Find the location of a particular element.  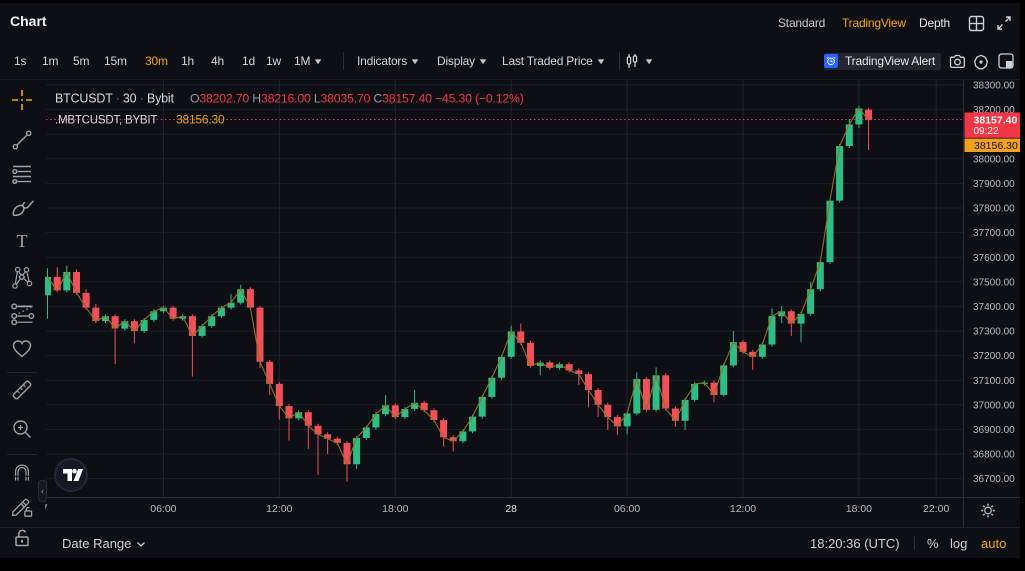

svg-text: 37300.00 is located at coordinates (994, 332).